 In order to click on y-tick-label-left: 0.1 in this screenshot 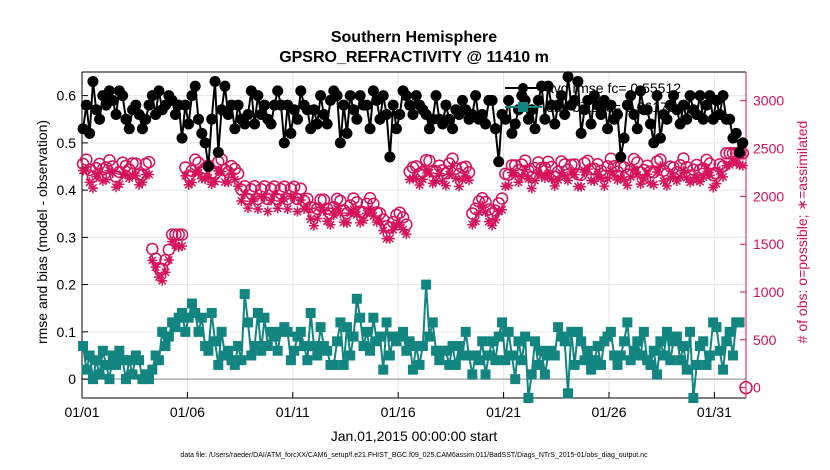, I will do `click(67, 332)`.